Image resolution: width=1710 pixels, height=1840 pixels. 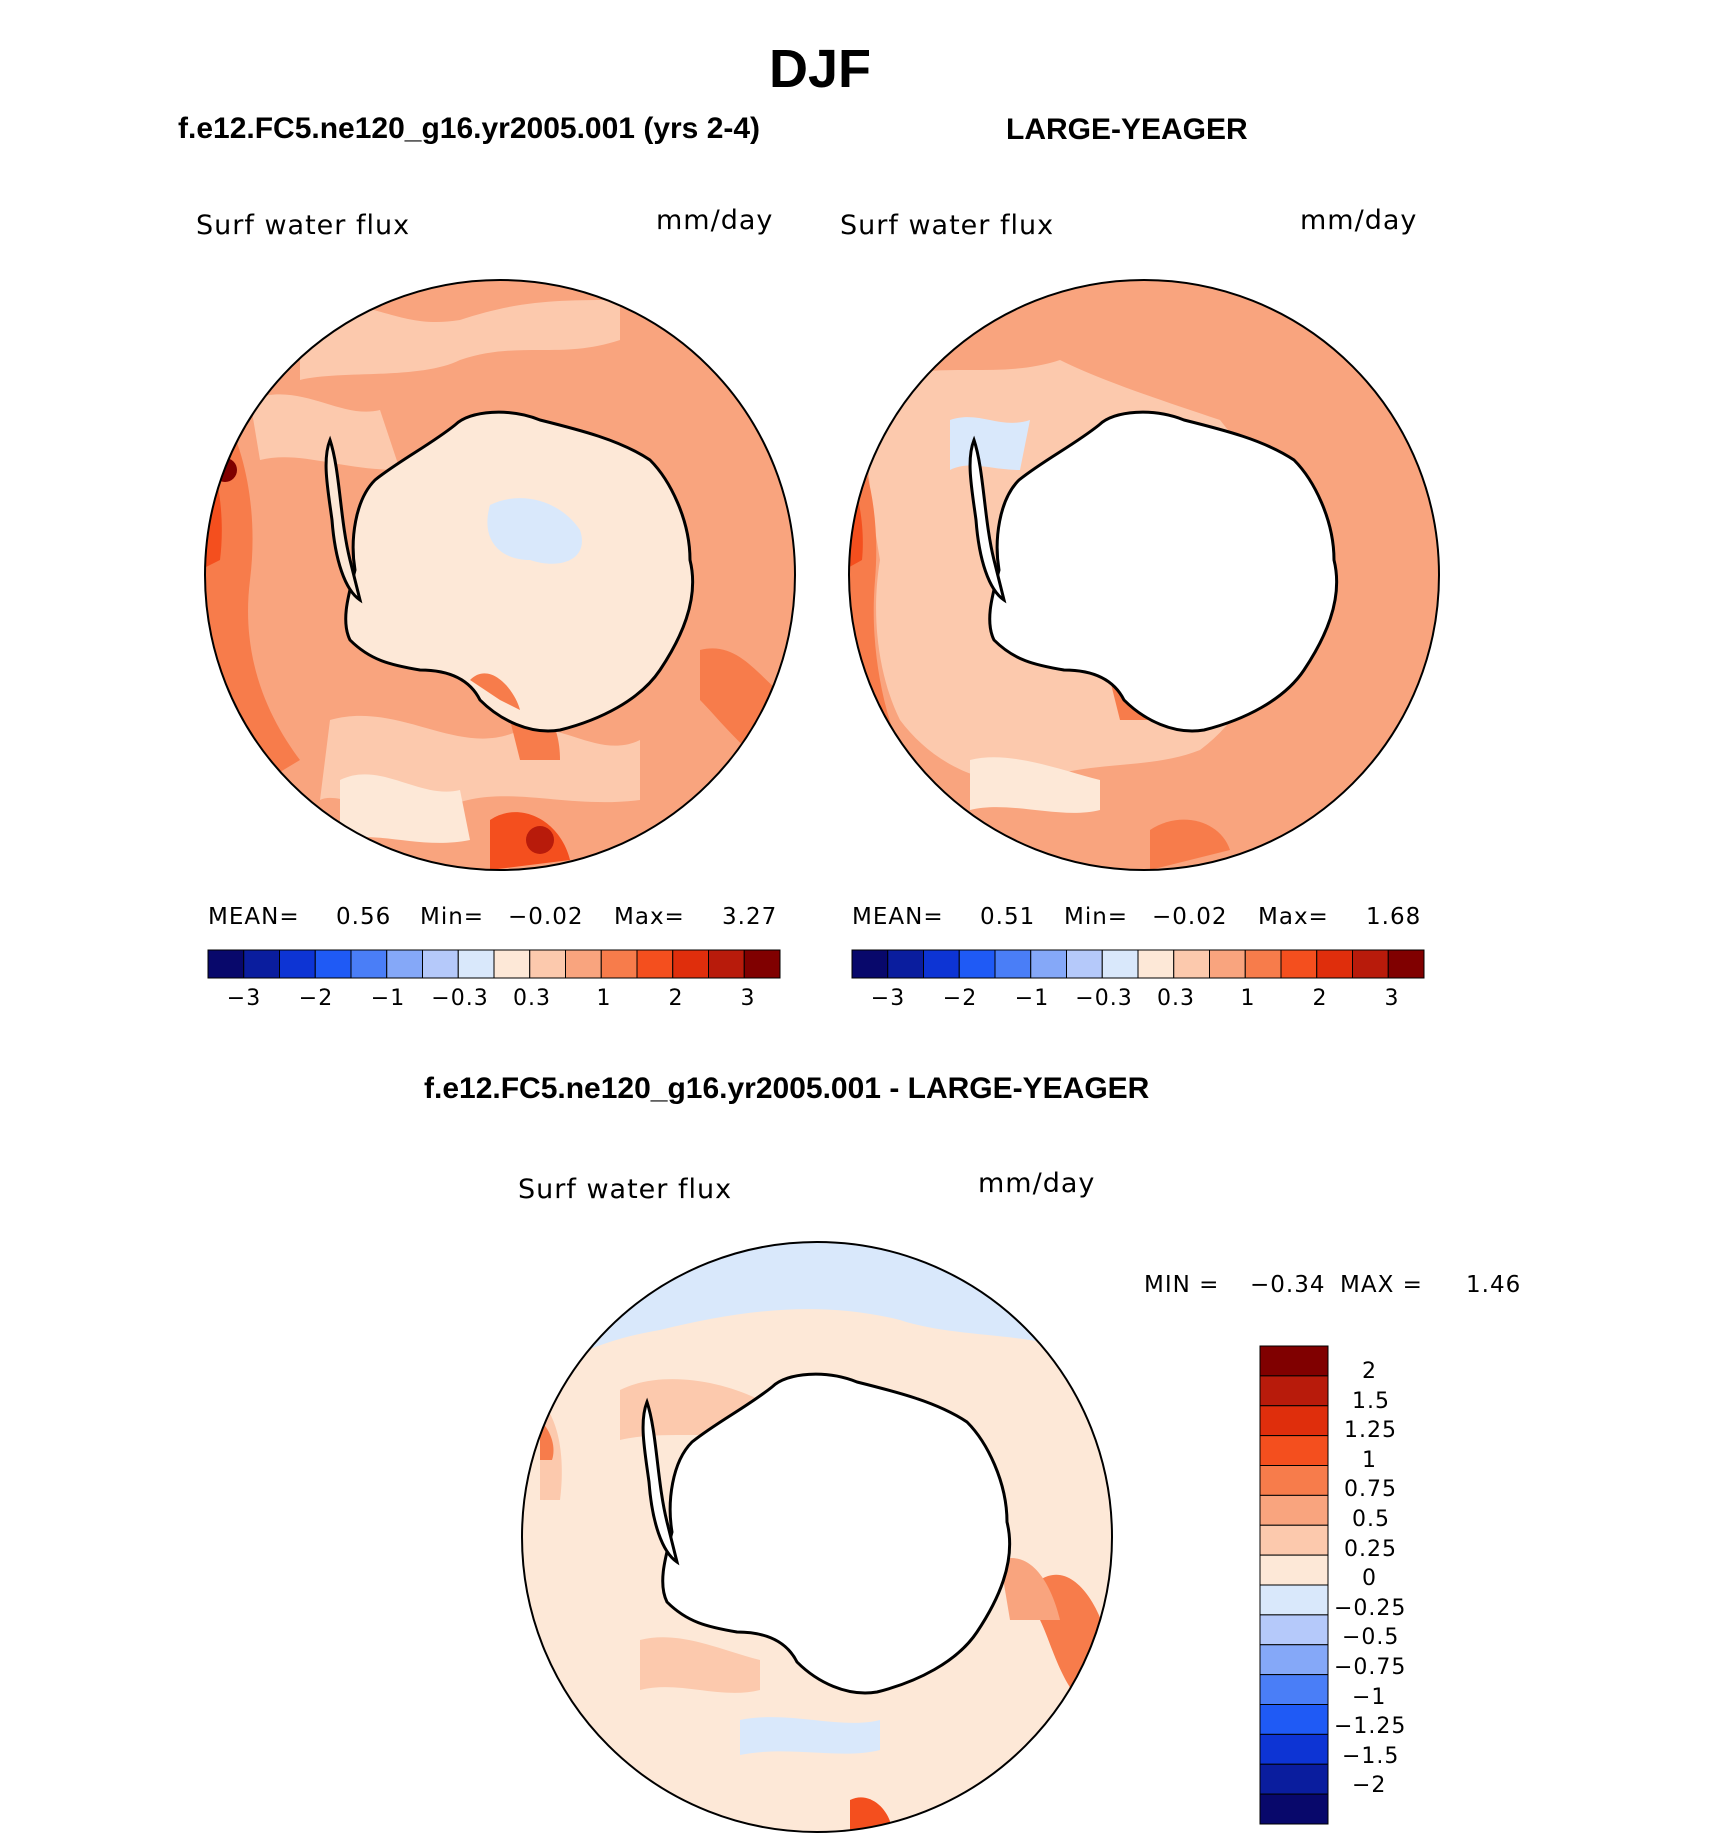 What do you see at coordinates (625, 1189) in the screenshot?
I see `diff-variable-label: Surf water flux` at bounding box center [625, 1189].